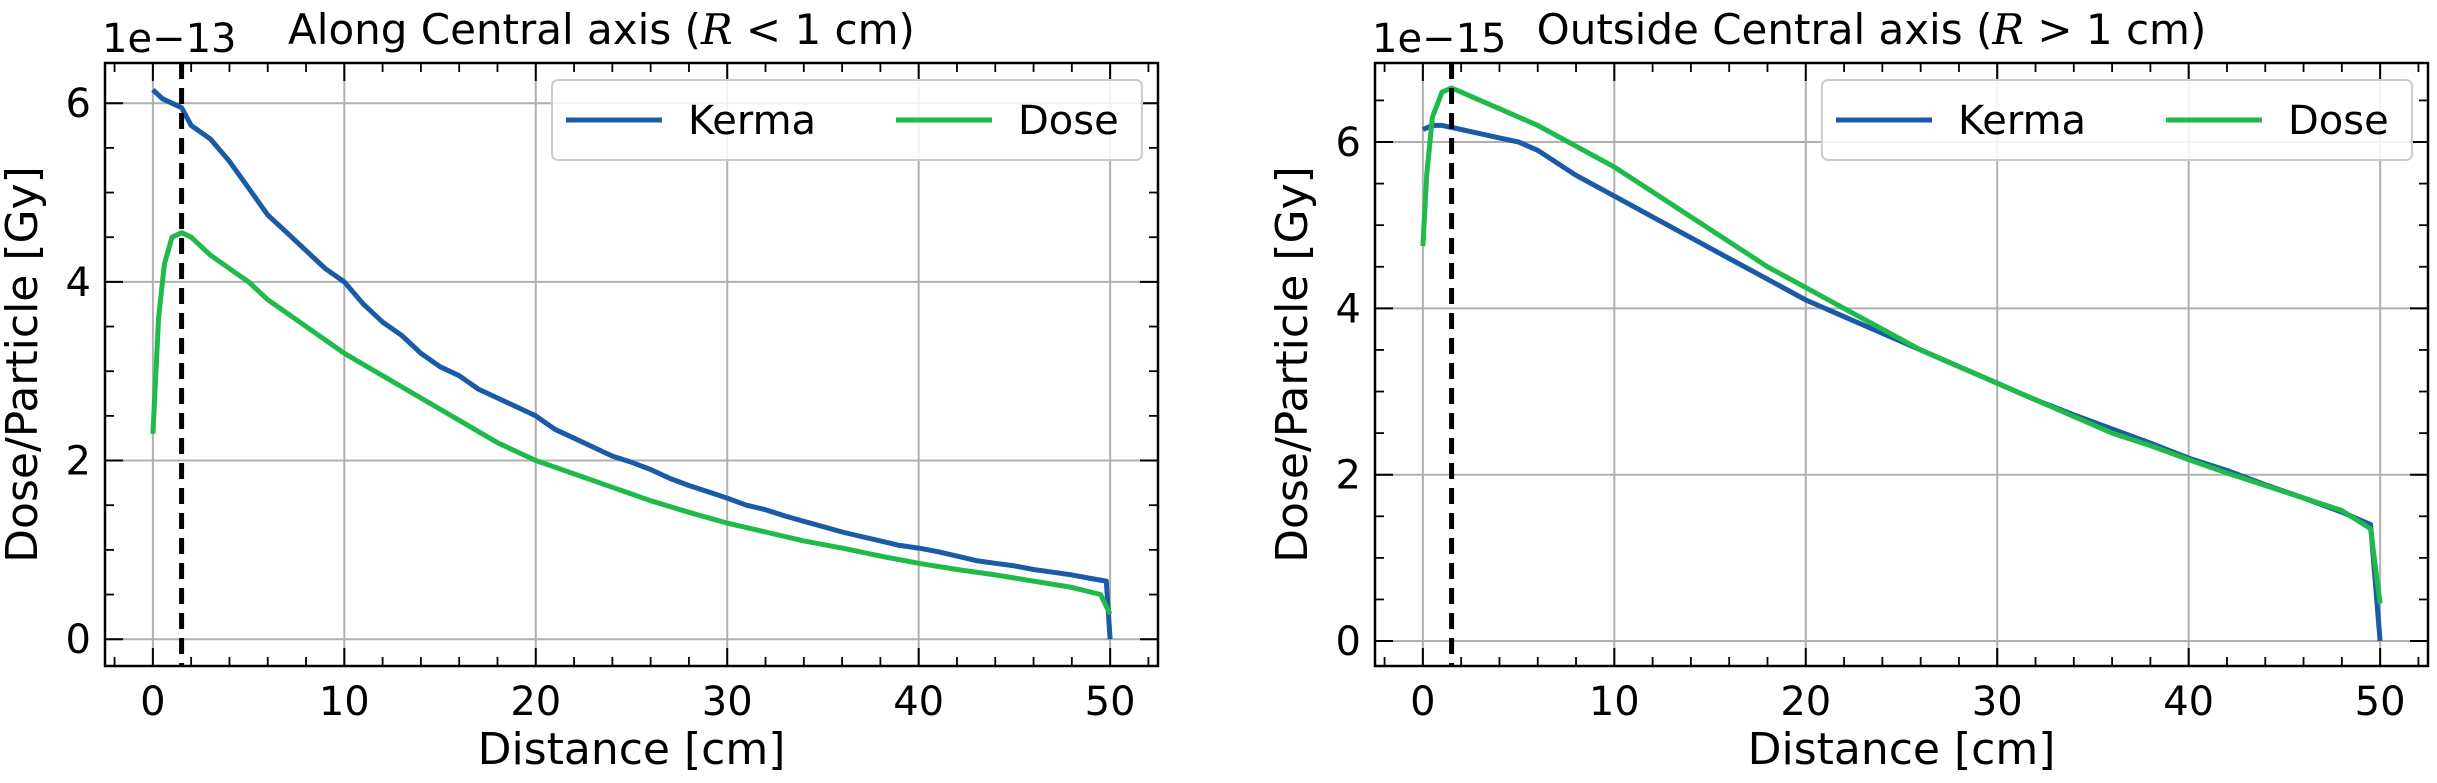  Describe the element at coordinates (601, 29) in the screenshot. I see `chart-title: Along Central axis (R < 1 cm)` at that location.